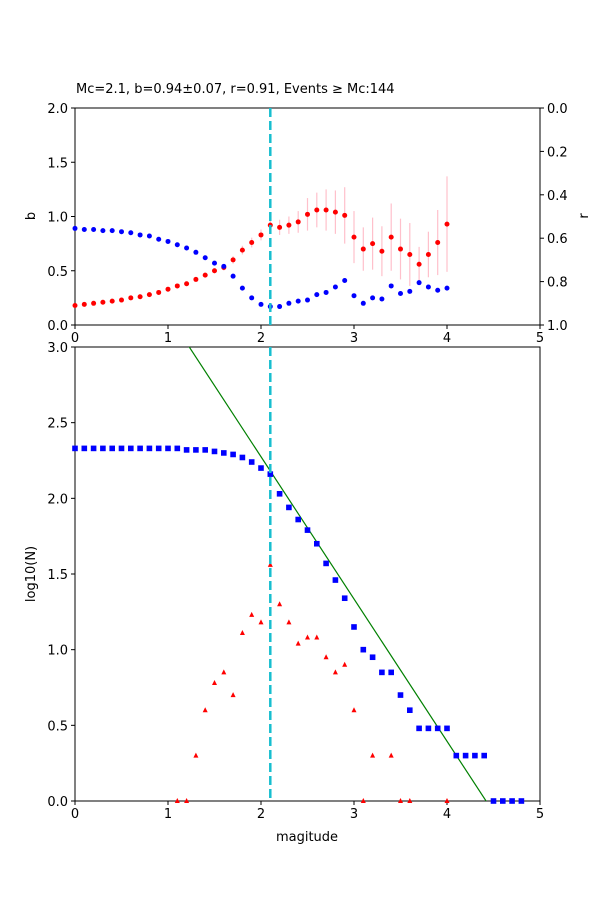 The width and height of the screenshot is (600, 900). What do you see at coordinates (261, 814) in the screenshot?
I see `bottom-xtick-label: 2` at bounding box center [261, 814].